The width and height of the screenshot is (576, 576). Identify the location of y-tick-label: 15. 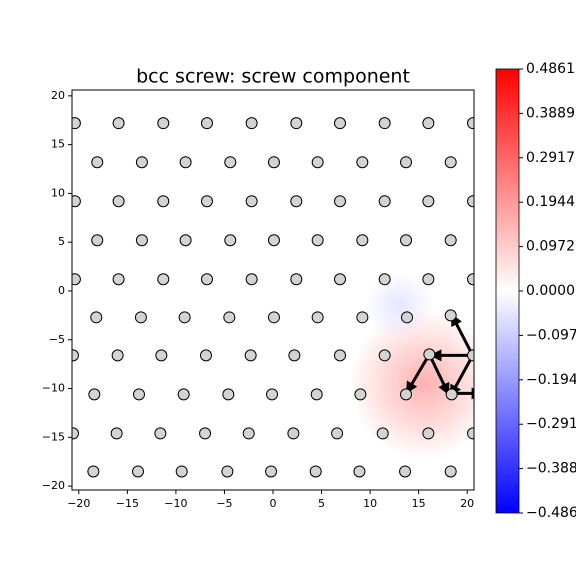
(58, 144).